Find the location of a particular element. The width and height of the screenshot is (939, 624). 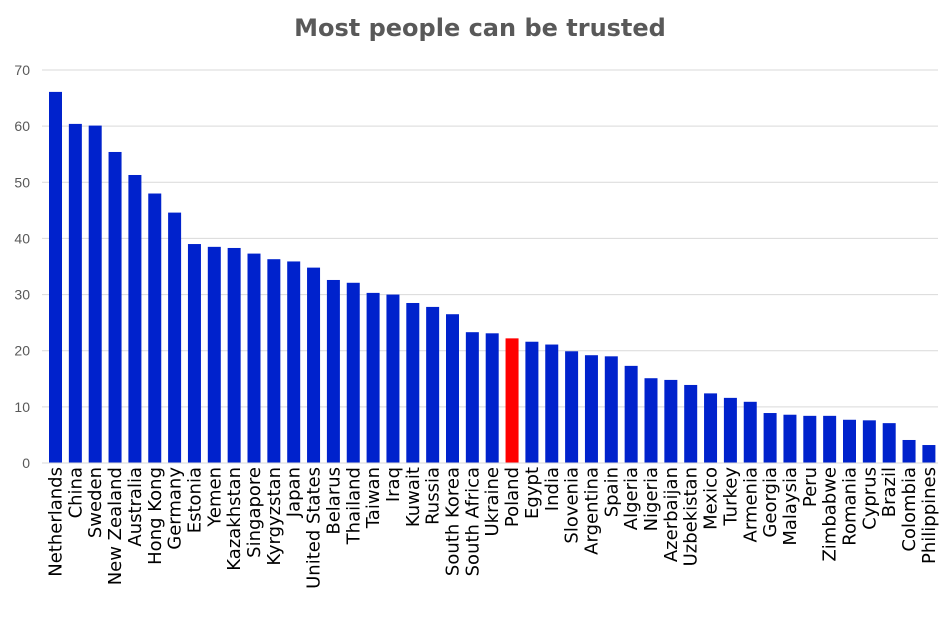

x-tick-label: Colombia is located at coordinates (909, 509).